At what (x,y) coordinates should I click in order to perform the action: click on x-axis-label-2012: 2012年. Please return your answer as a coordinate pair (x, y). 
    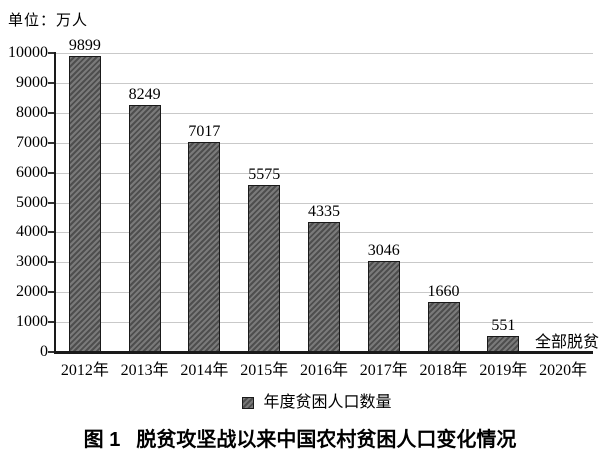
    Looking at the image, I should click on (84, 370).